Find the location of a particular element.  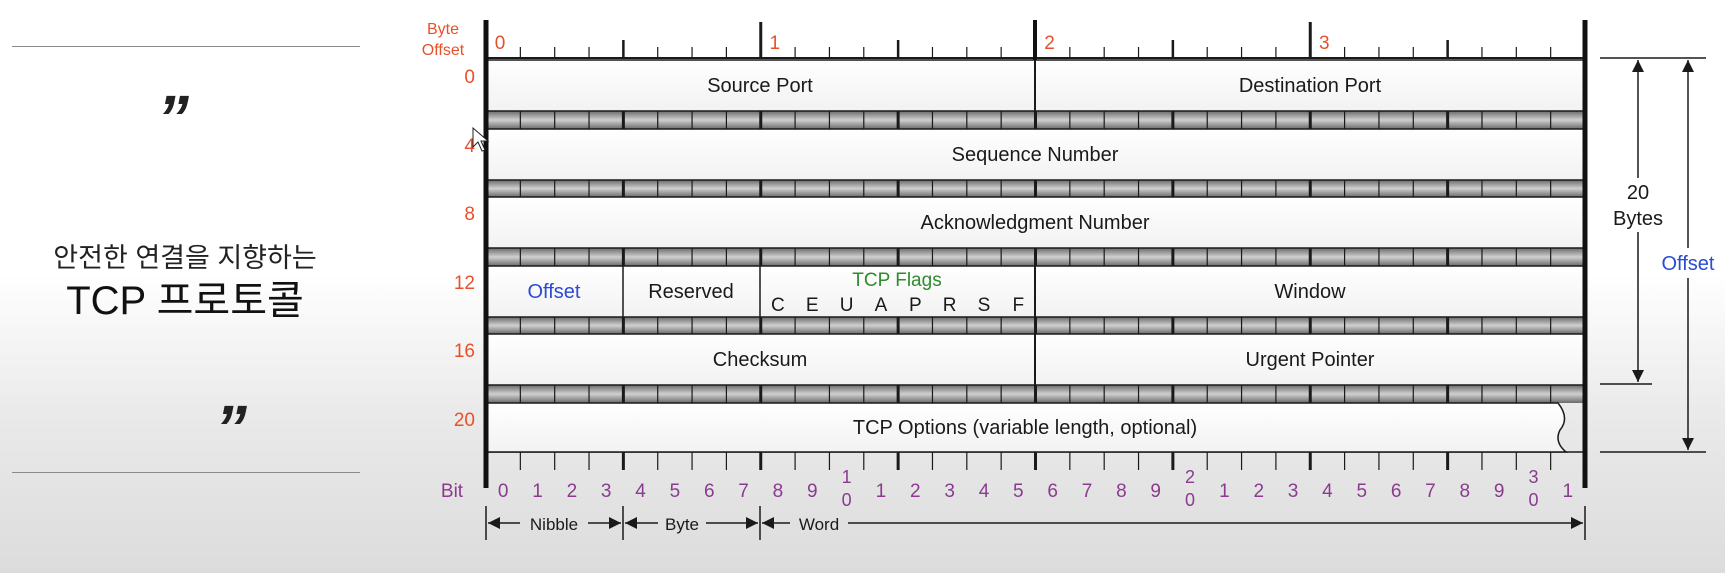

mouse-cursor-icon is located at coordinates (481, 139).